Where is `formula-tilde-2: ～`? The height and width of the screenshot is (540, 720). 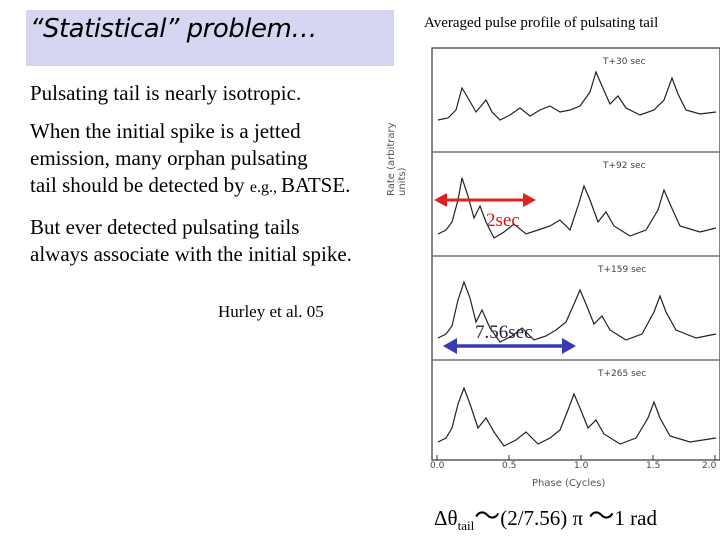
formula-tilde-2: ～ is located at coordinates (601, 516).